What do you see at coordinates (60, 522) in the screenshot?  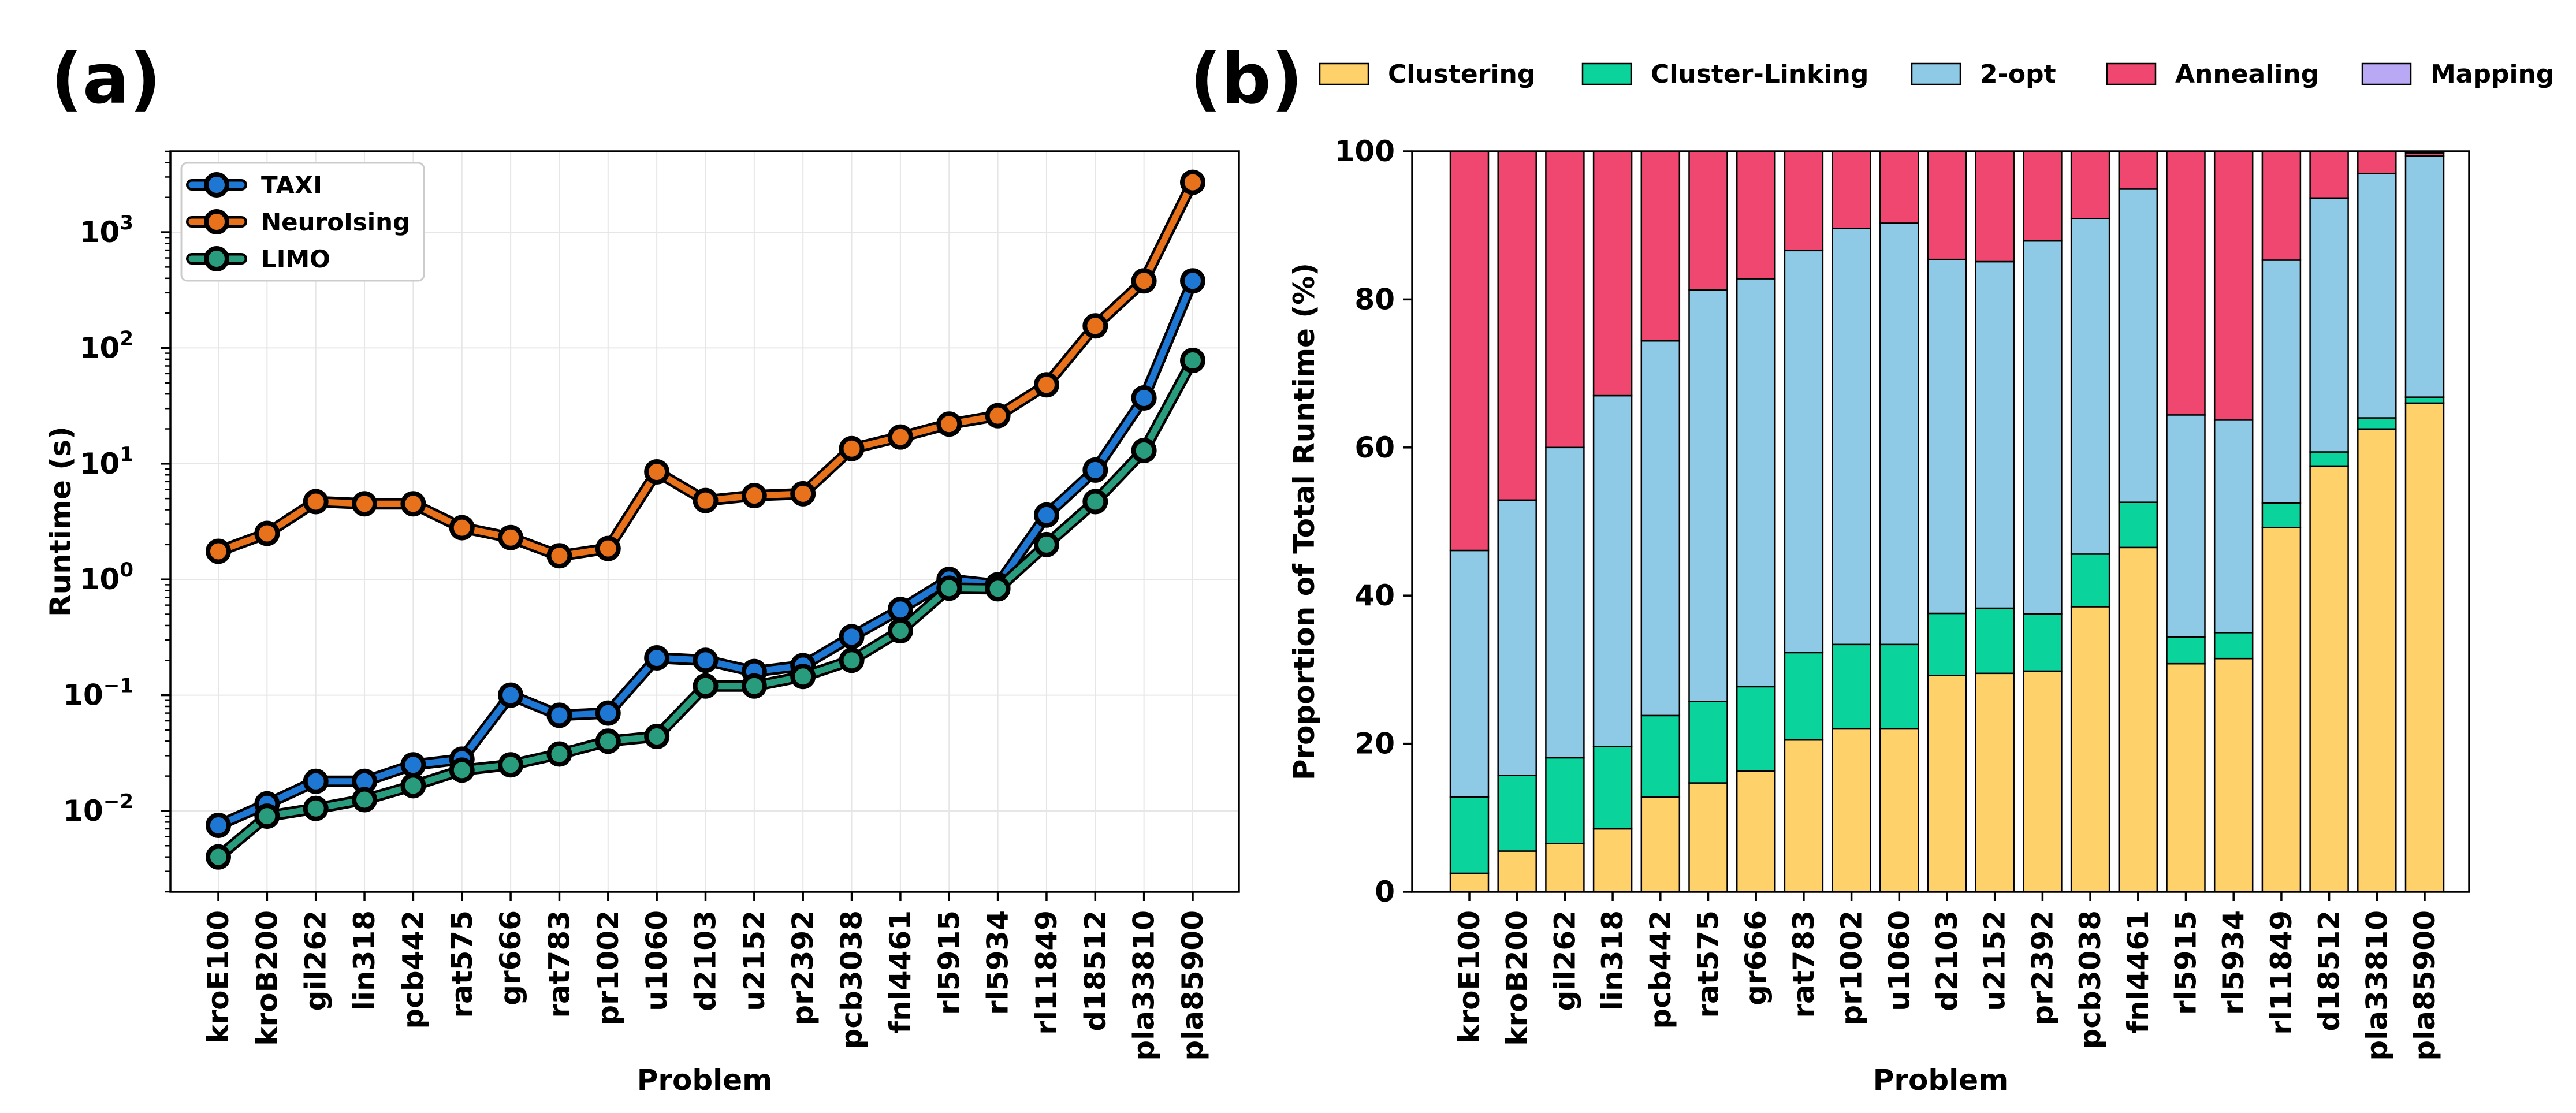 I see `line-chart-y-axis-label: Runtime (s)` at bounding box center [60, 522].